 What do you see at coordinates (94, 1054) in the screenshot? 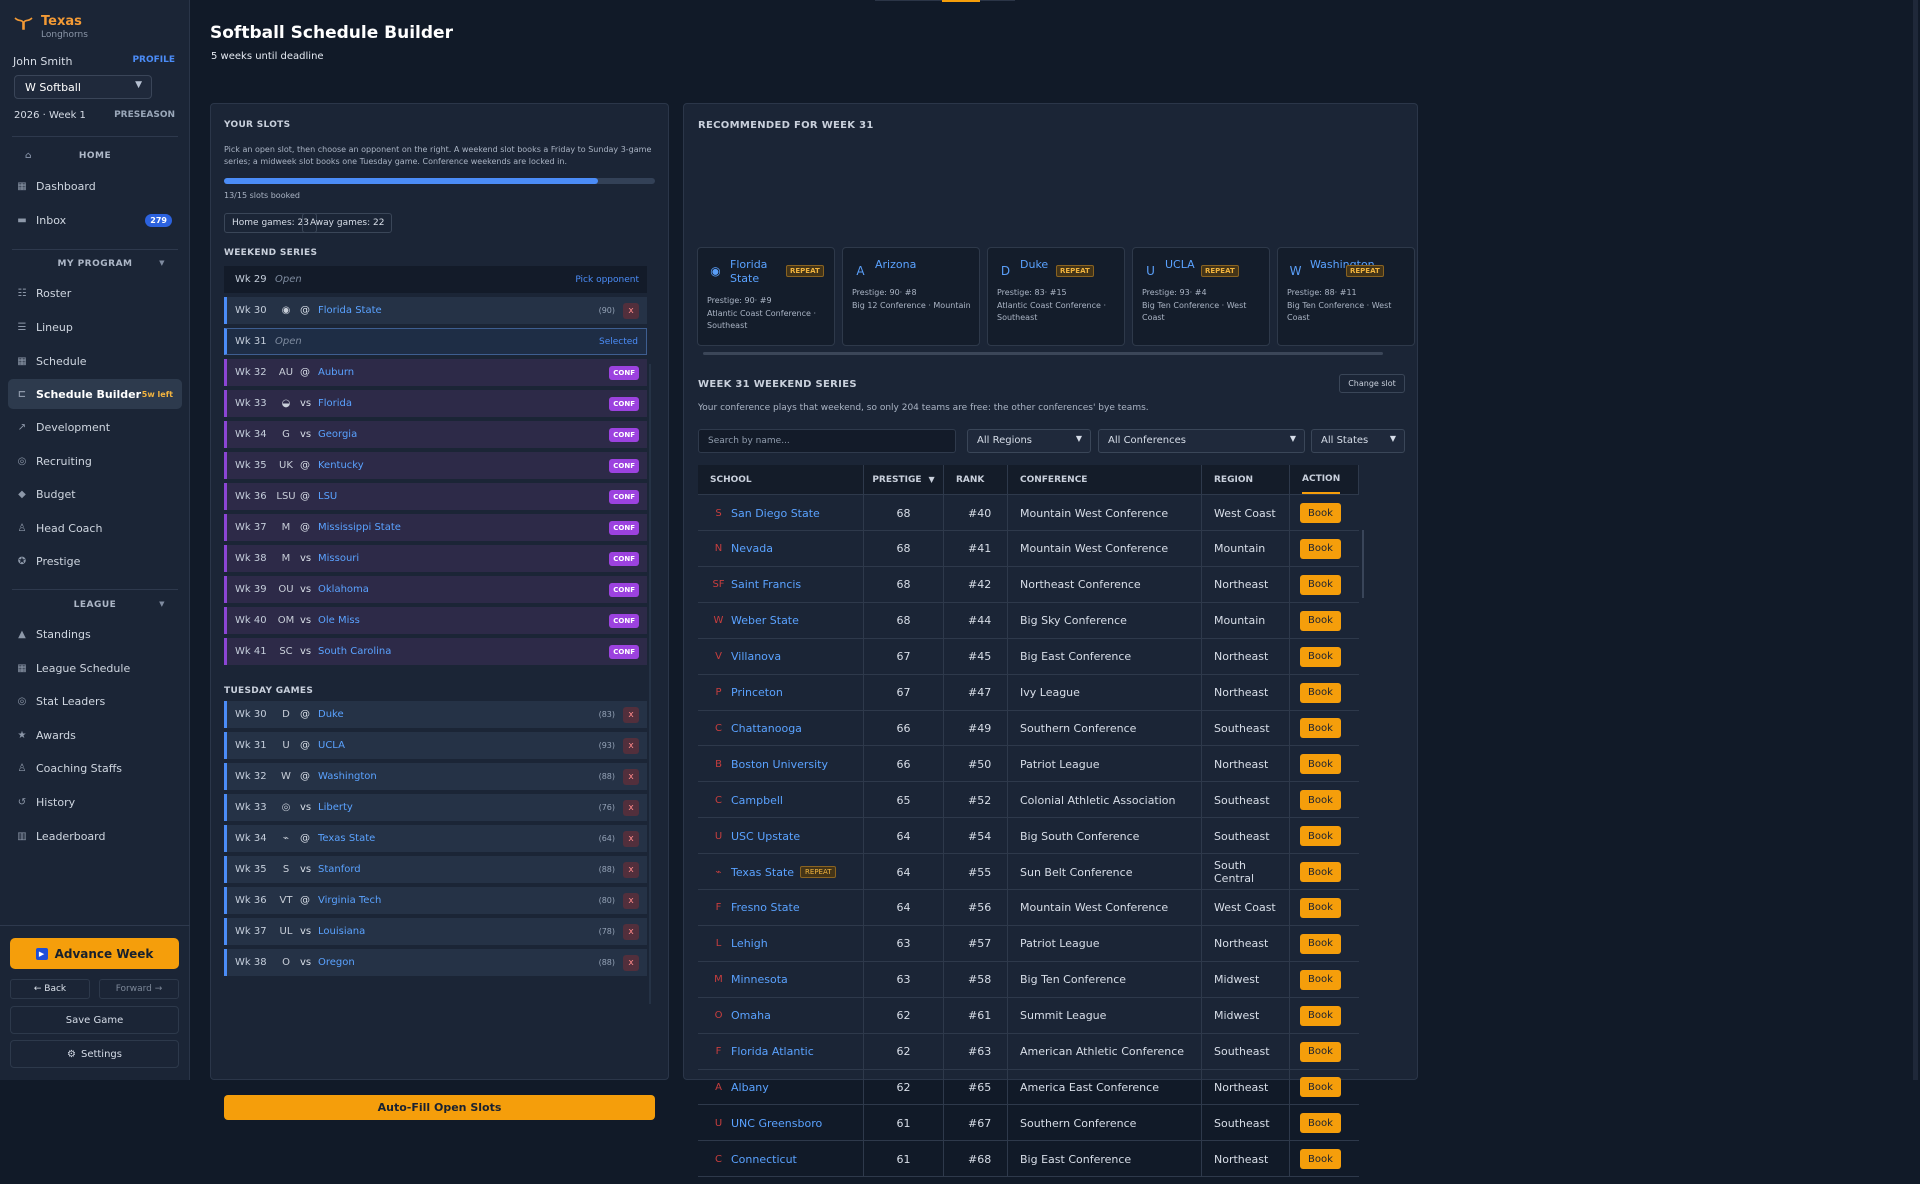
I see `settings-button: ⚙ Settings` at bounding box center [94, 1054].